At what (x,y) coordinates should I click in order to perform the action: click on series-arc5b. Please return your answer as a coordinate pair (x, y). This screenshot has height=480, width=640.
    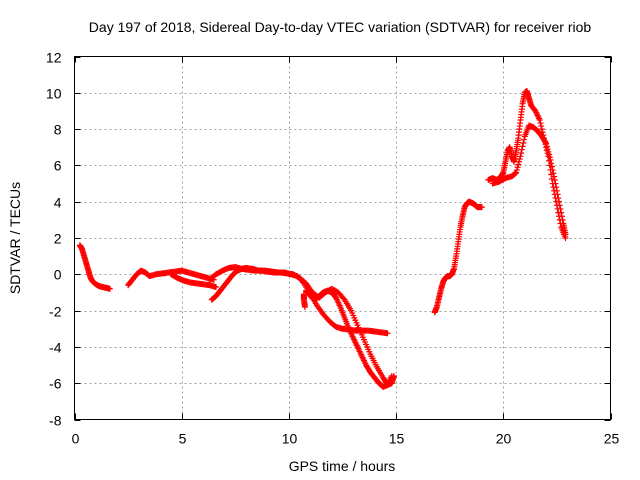
    Looking at the image, I should click on (529, 180).